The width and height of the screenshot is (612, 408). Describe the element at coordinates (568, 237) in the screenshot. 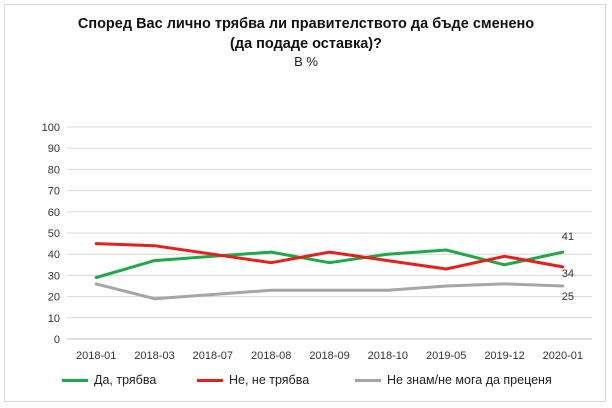

I see `data-label-0: 41` at that location.